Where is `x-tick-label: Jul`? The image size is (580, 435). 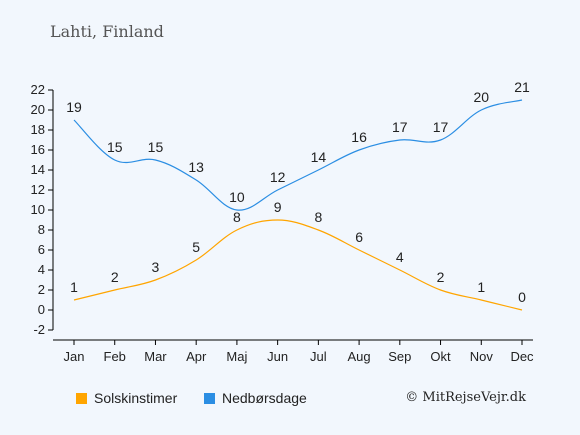
x-tick-label: Jul is located at coordinates (318, 356).